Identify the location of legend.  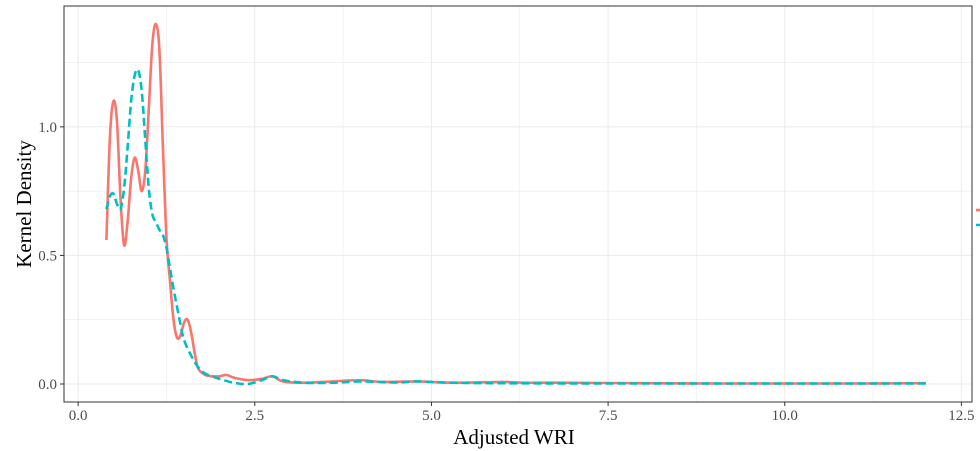
(978, 217).